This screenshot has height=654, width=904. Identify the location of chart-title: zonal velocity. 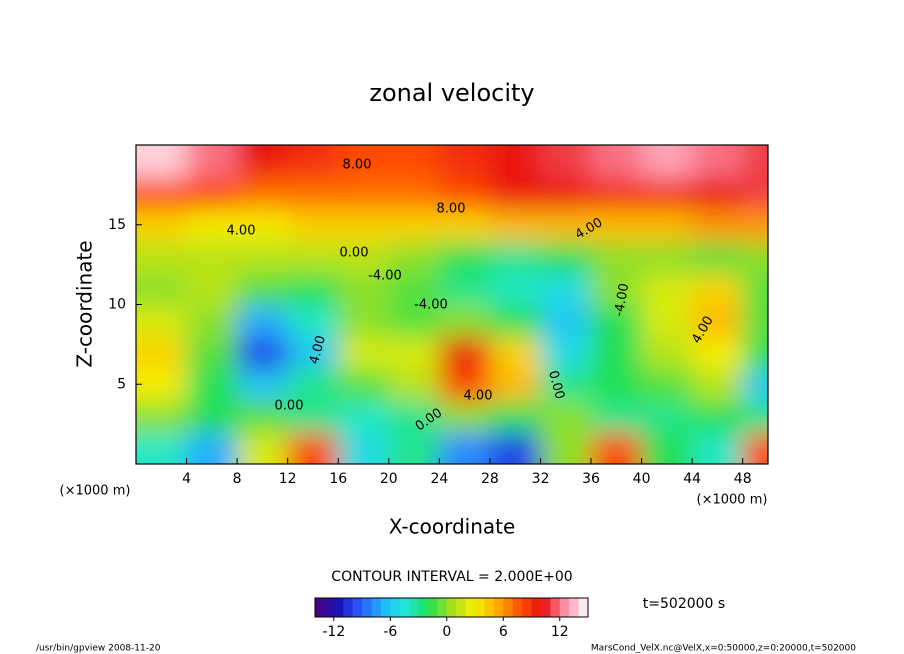
(451, 93).